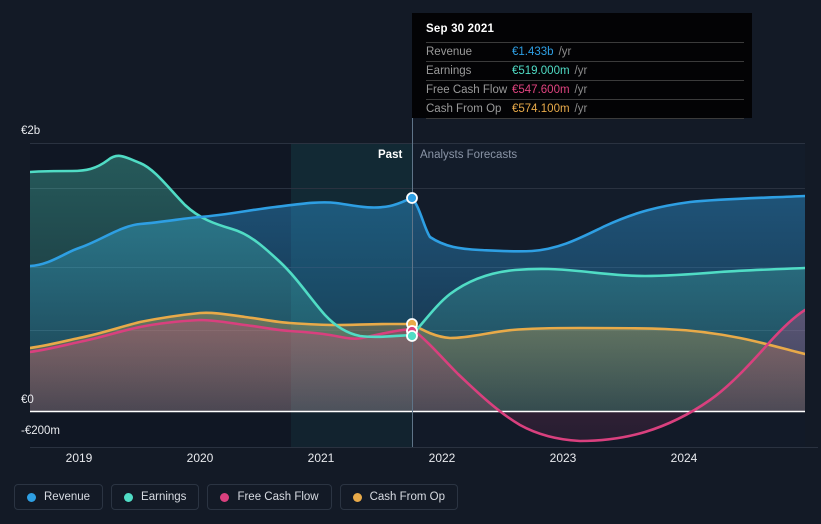  What do you see at coordinates (412, 198) in the screenshot?
I see `marker-revenue` at bounding box center [412, 198].